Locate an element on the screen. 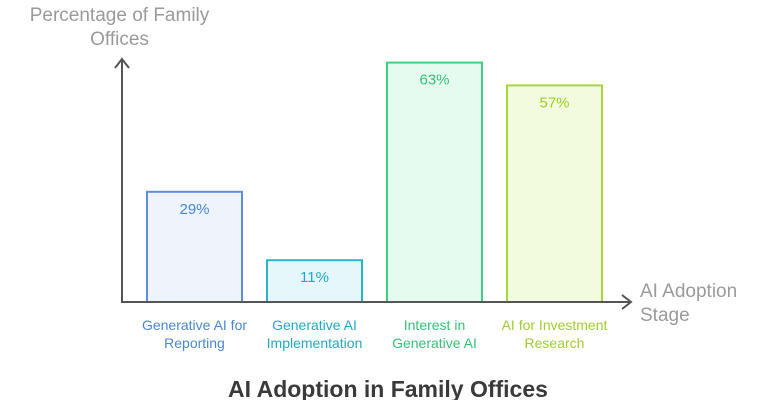 The image size is (776, 400). x-axis-arrow-icon is located at coordinates (627, 302).